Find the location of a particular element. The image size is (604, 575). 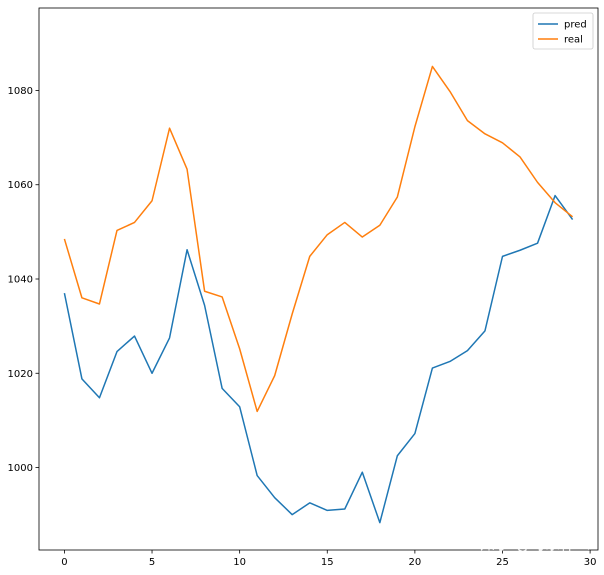

y-axis: 1000 1020 1040 1060 1080 is located at coordinates (23, 280).